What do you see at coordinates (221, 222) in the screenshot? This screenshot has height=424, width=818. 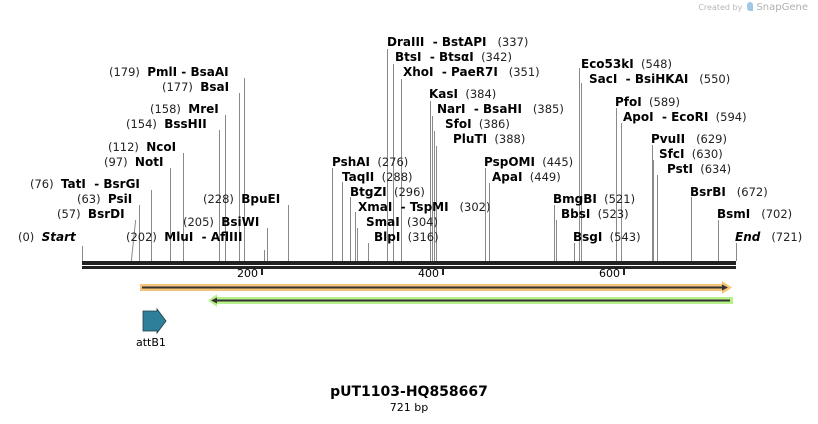 I see `site-label-bsiwi: (205) BsiWI` at bounding box center [221, 222].